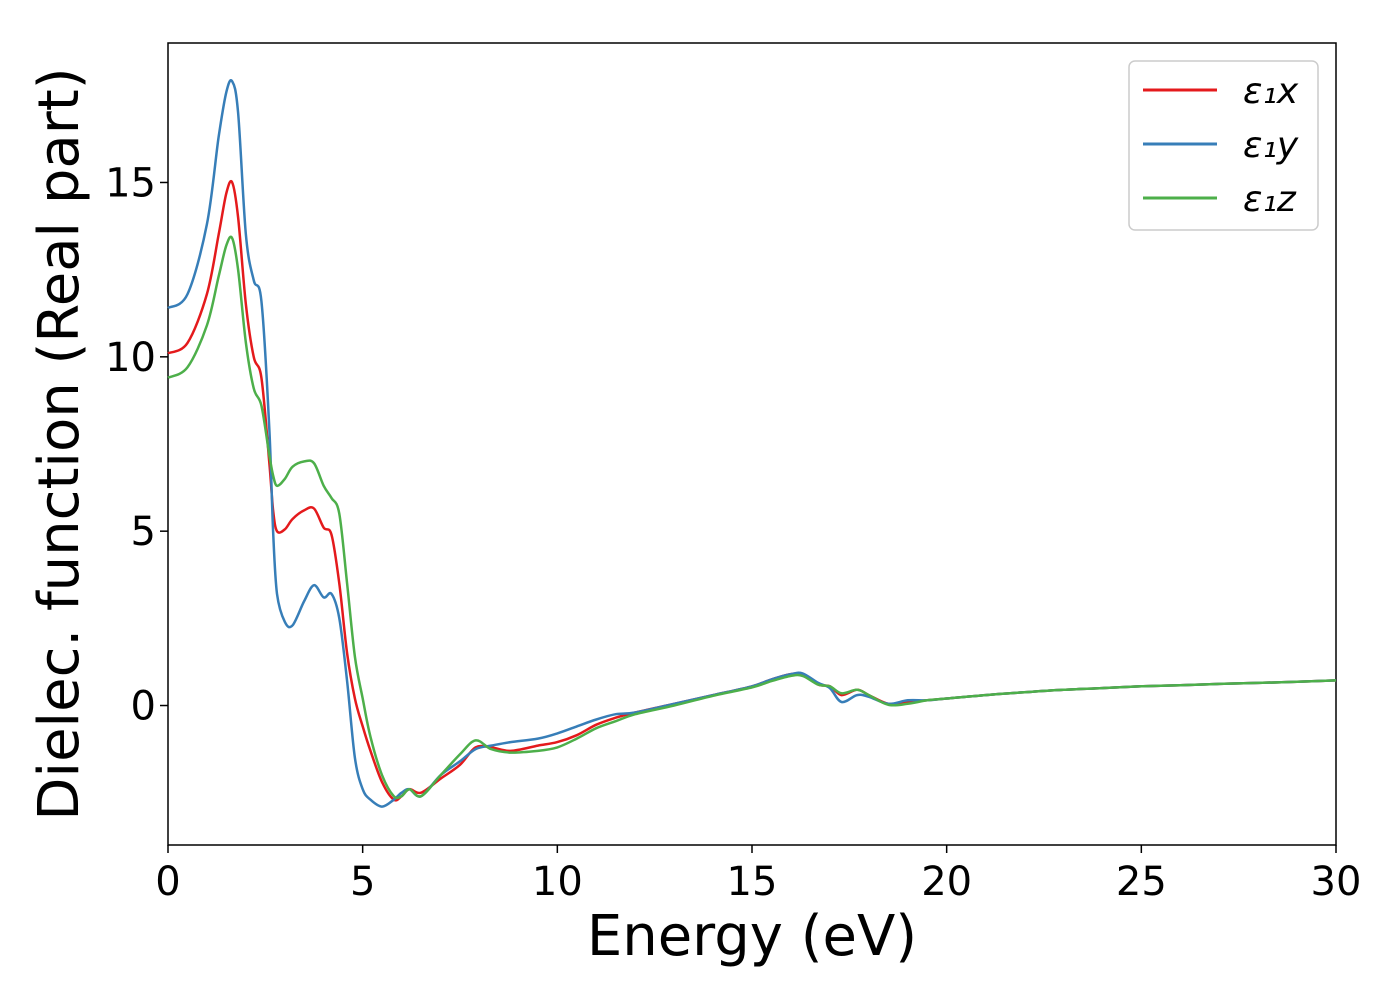 The image size is (1400, 1000). Describe the element at coordinates (167, 882) in the screenshot. I see `x-tick-label: 0` at that location.